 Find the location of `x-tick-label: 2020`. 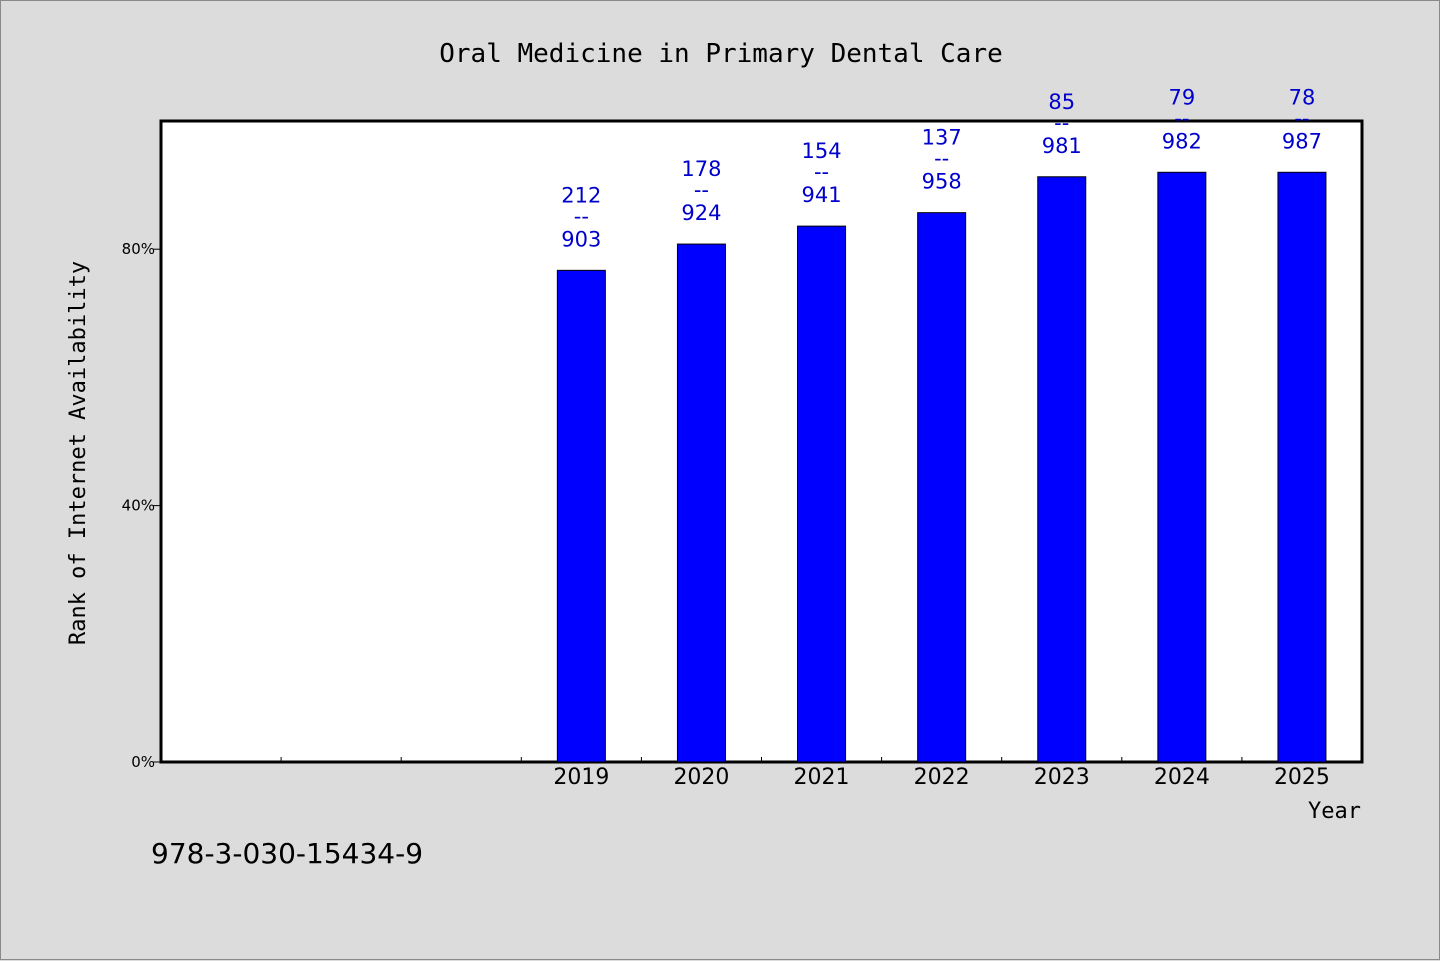

x-tick-label: 2020 is located at coordinates (701, 777).